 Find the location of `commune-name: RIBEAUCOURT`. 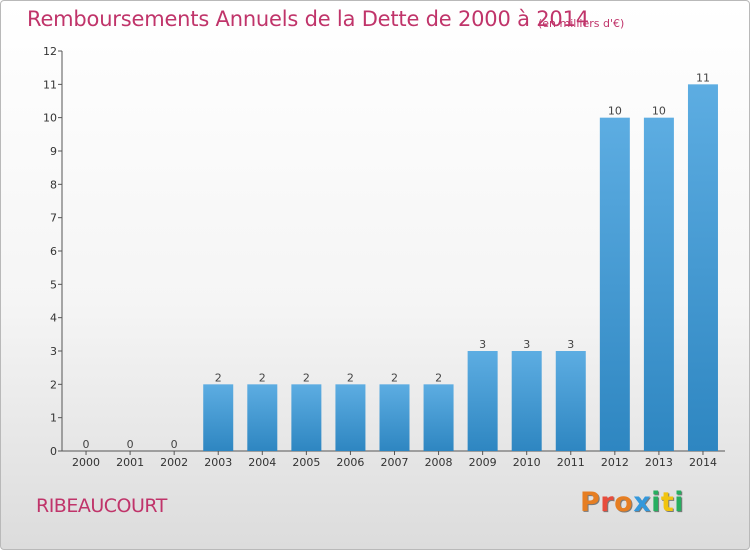

commune-name: RIBEAUCOURT is located at coordinates (101, 506).